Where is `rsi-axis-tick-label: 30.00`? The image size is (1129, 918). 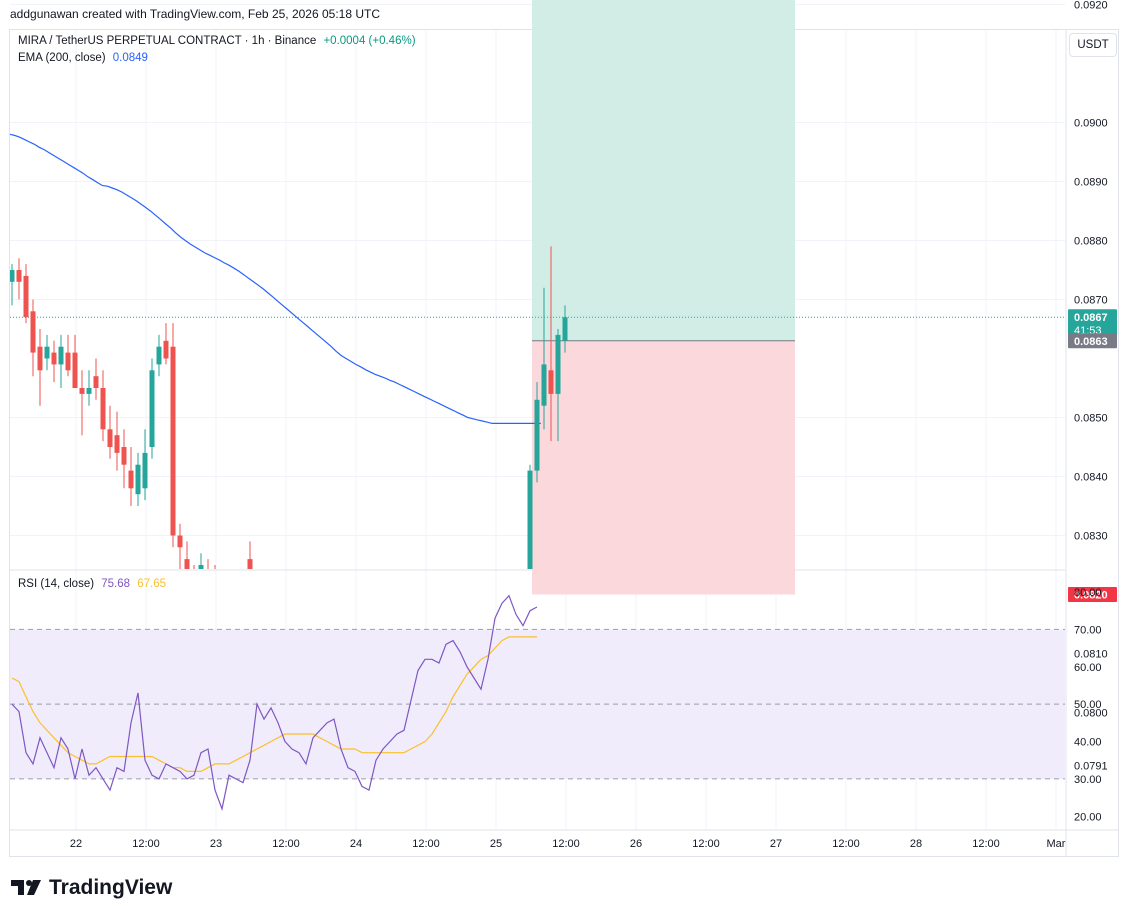 rsi-axis-tick-label: 30.00 is located at coordinates (1088, 780).